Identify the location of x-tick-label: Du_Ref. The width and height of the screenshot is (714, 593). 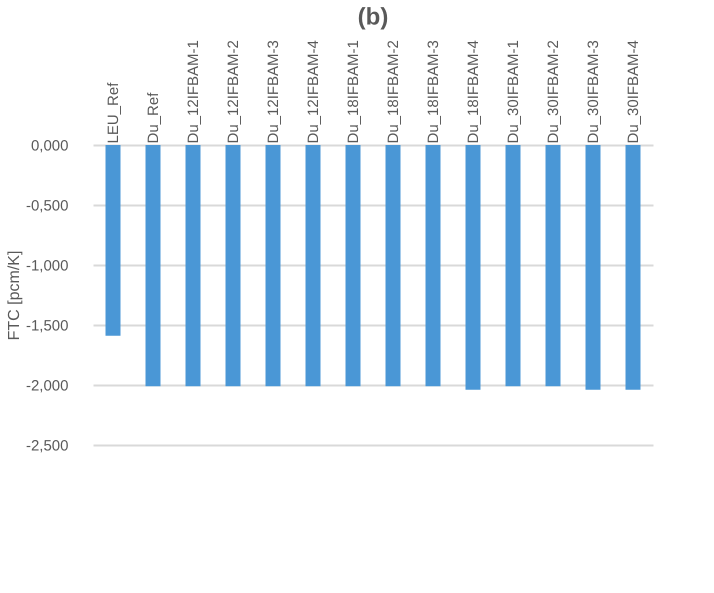
(153, 118).